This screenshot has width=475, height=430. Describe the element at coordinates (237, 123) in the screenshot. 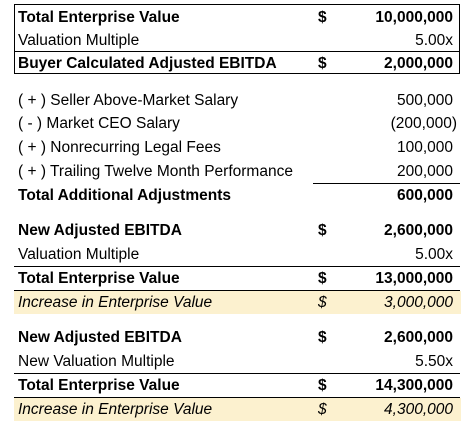

I see `adjustment-item: ( - ) Market CEO Salary (200,000)` at that location.